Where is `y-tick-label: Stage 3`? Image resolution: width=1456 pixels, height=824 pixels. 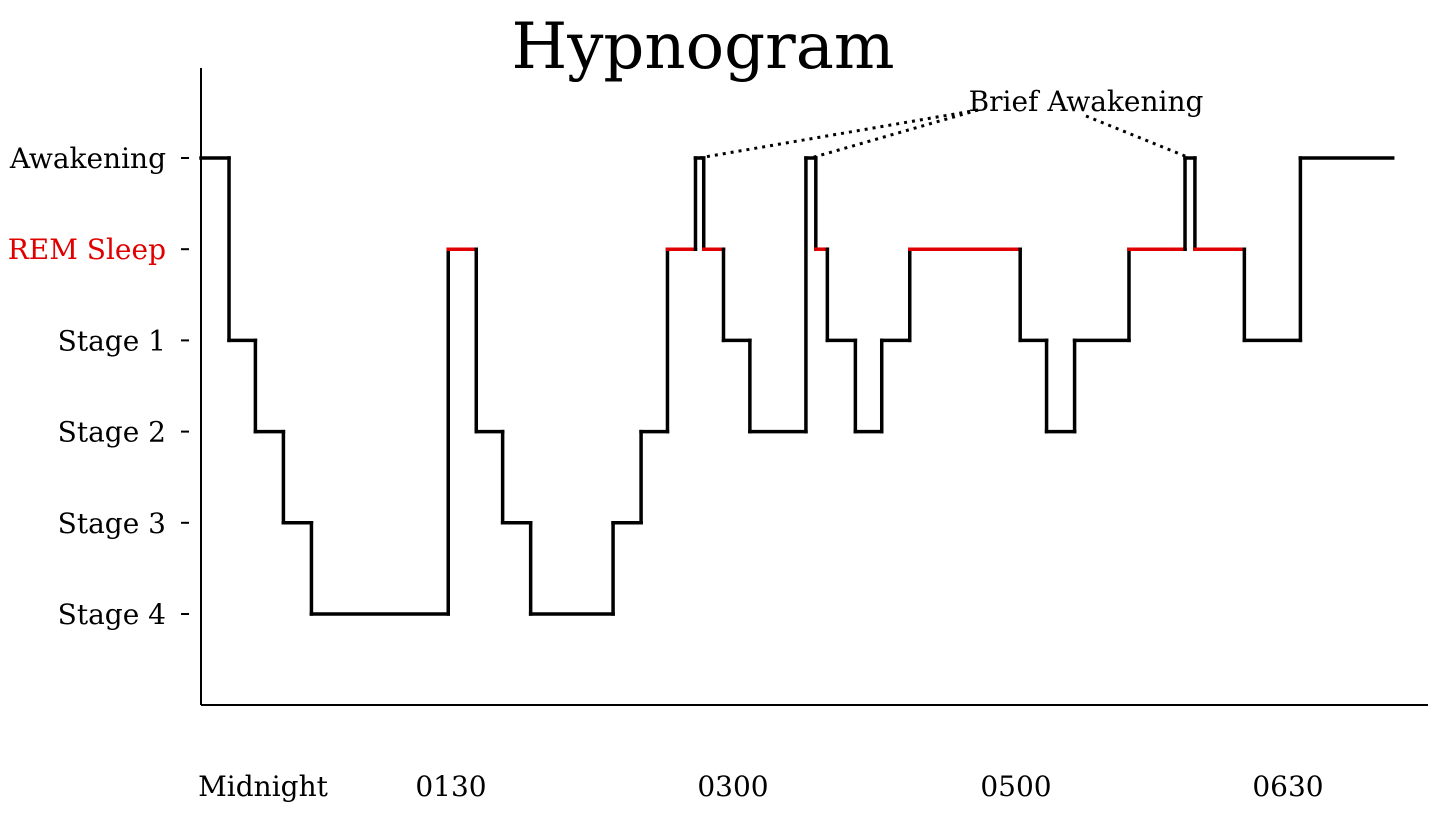
y-tick-label: Stage 3 is located at coordinates (112, 523).